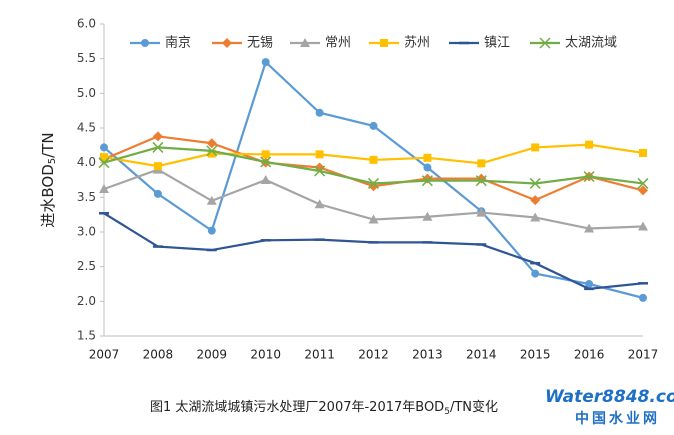 Image resolution: width=674 pixels, height=435 pixels. What do you see at coordinates (535, 355) in the screenshot?
I see `x-tick-label: 2015` at bounding box center [535, 355].